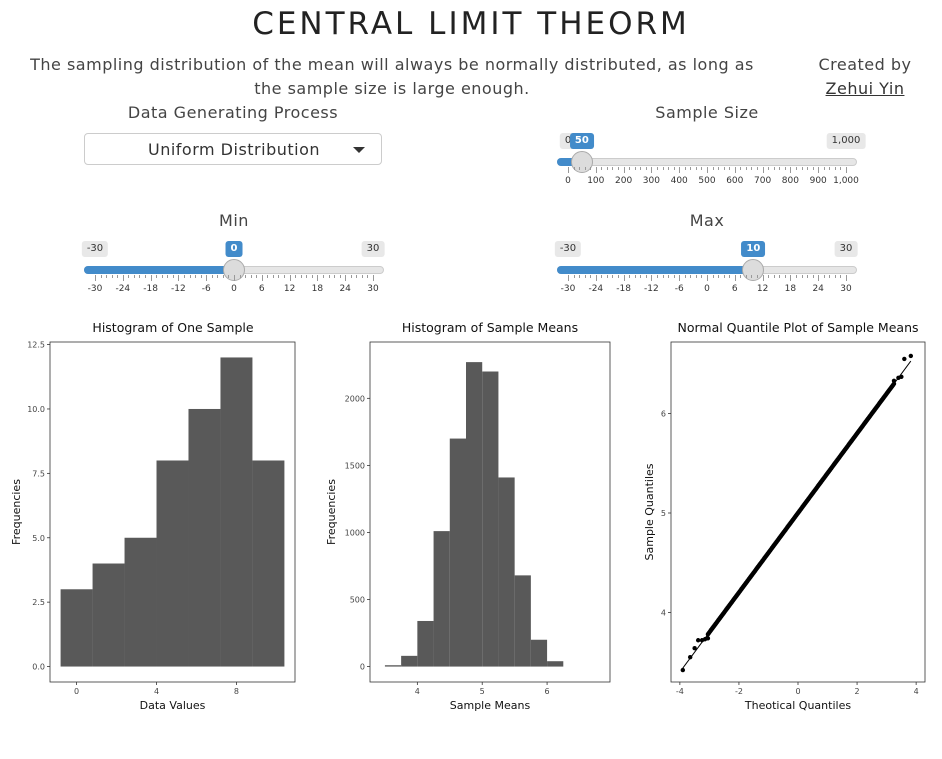  What do you see at coordinates (679, 289) in the screenshot?
I see `slider-tick-label: -6` at bounding box center [679, 289].